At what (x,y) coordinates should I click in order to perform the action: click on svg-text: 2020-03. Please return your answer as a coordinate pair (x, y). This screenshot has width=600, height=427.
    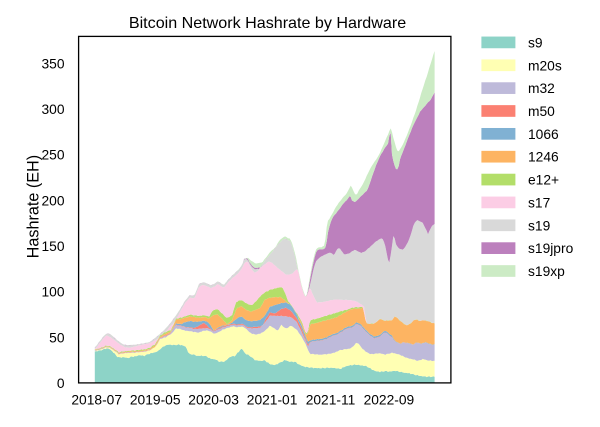
    Looking at the image, I should click on (213, 399).